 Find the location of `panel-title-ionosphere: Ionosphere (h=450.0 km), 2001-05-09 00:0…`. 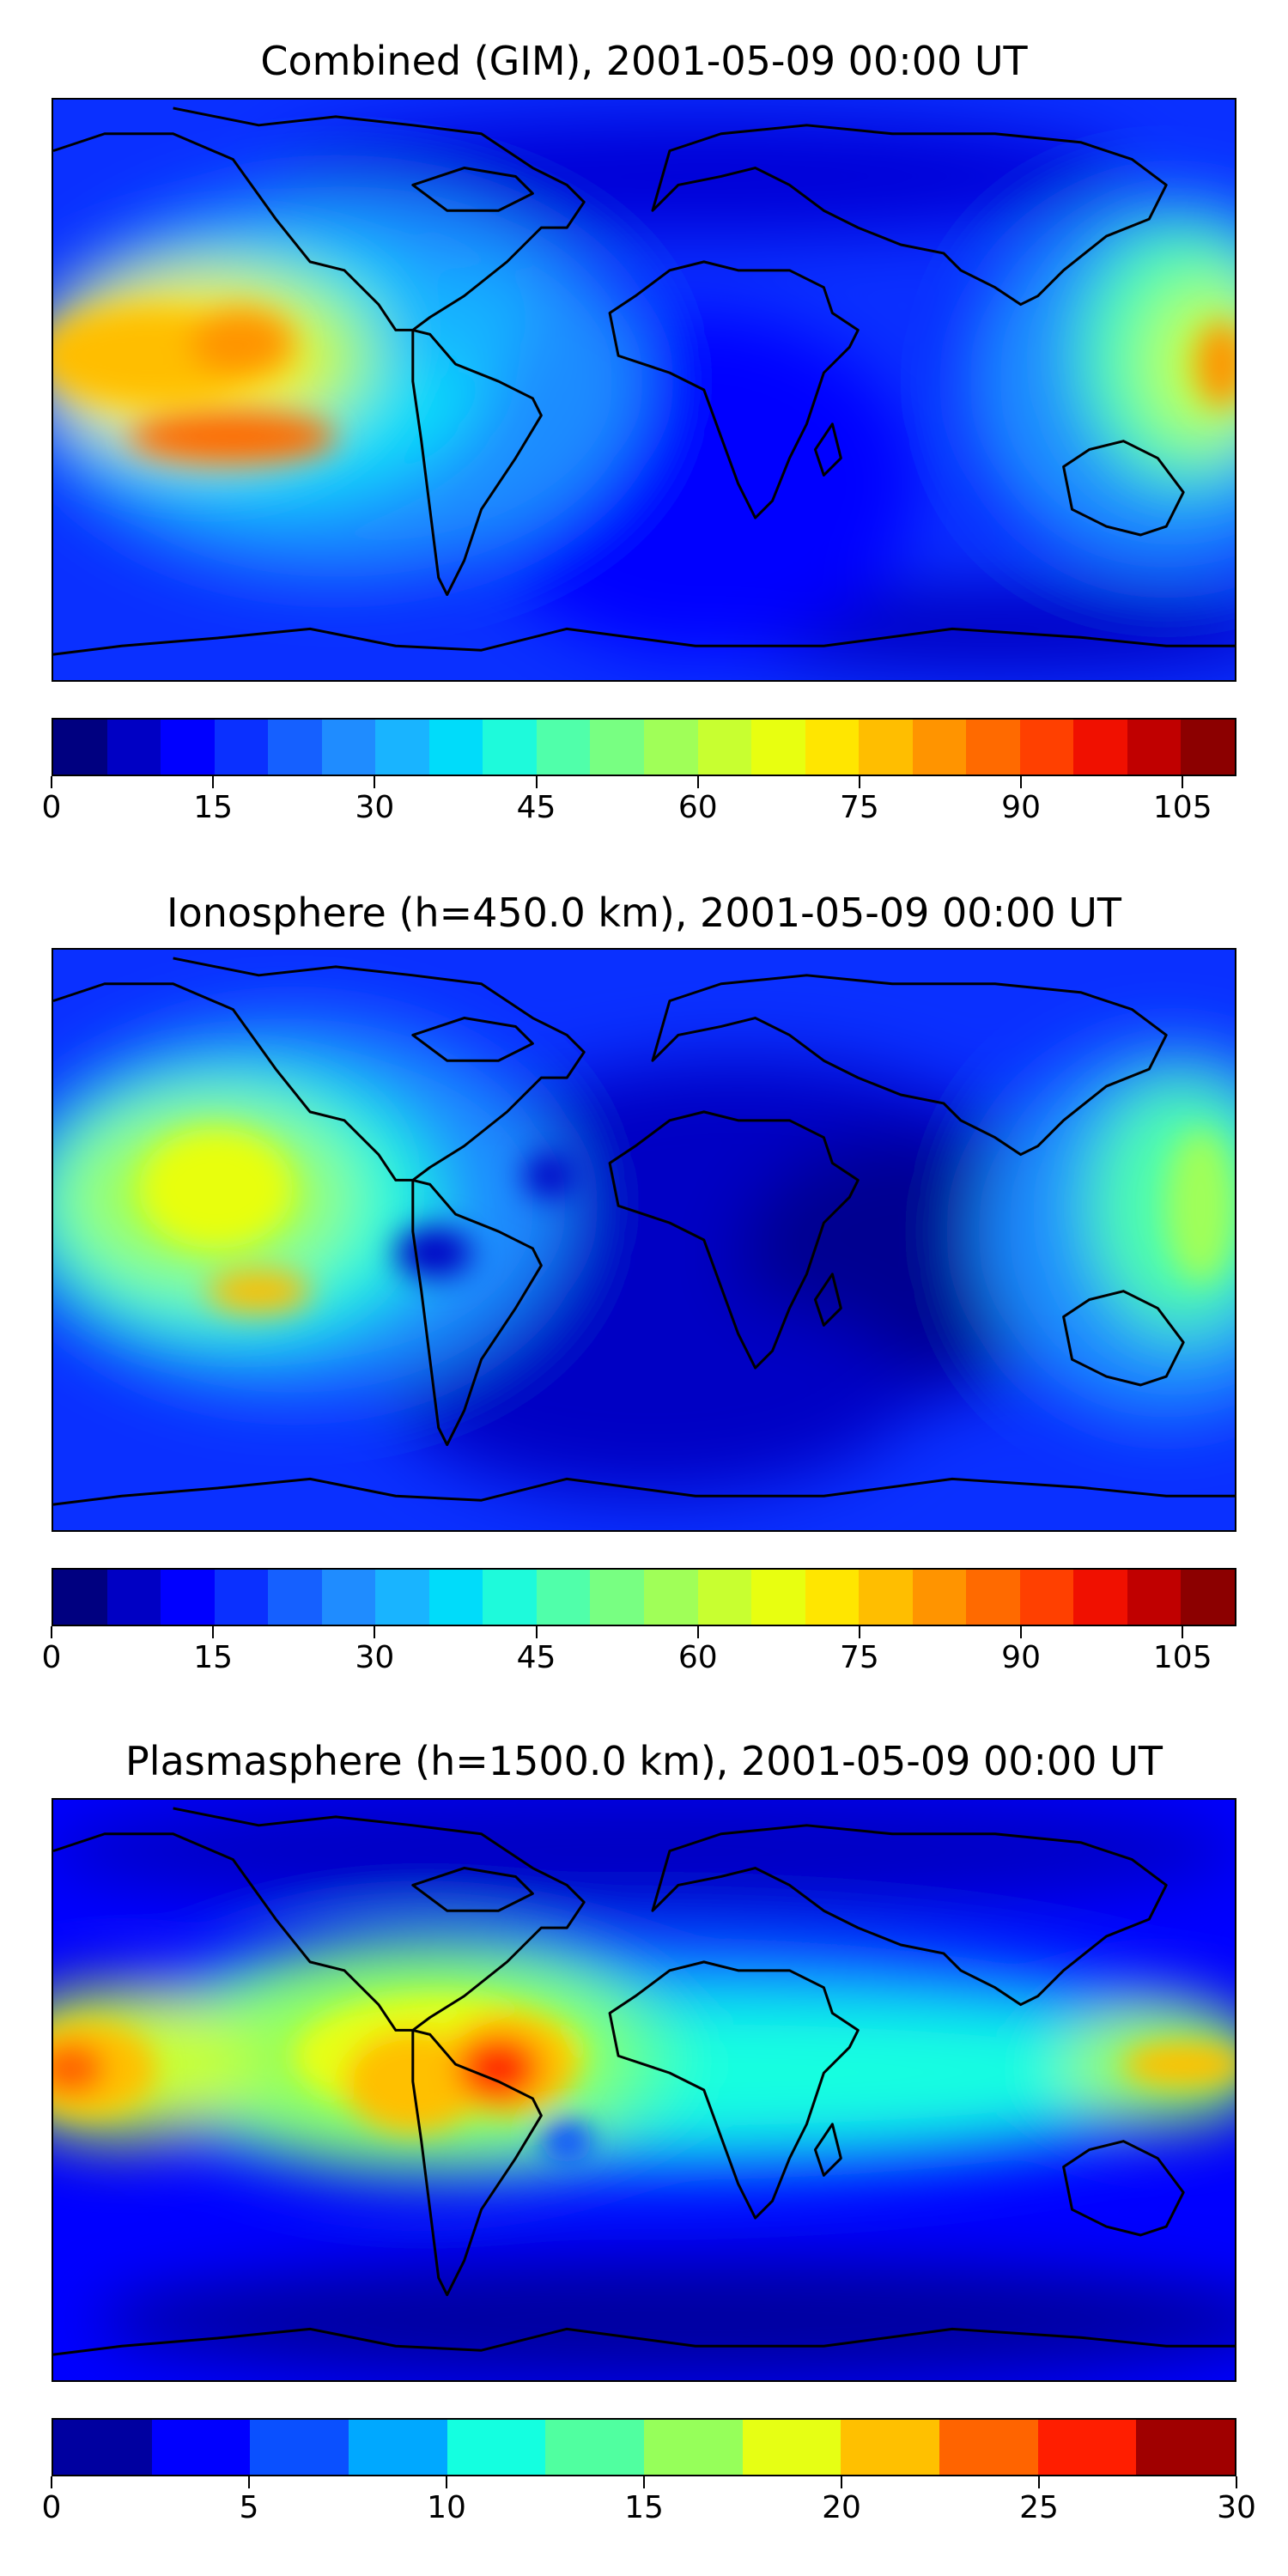

panel-title-ionosphere: Ionosphere (h=450.0 km), 2001-05-09 00:0… is located at coordinates (644, 913).